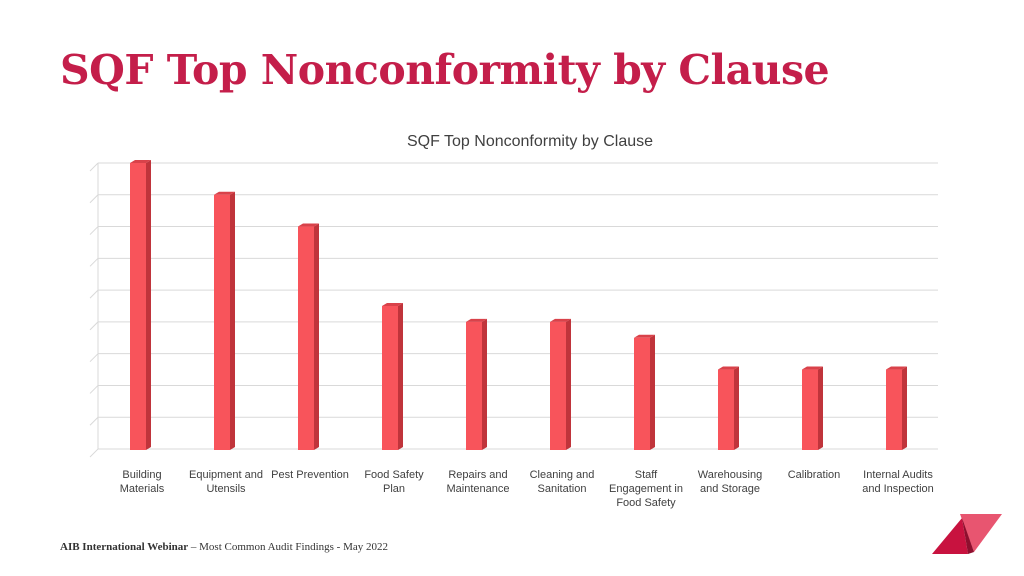 This screenshot has width=1024, height=576. I want to click on tick-label: Building Materials, so click(142, 482).